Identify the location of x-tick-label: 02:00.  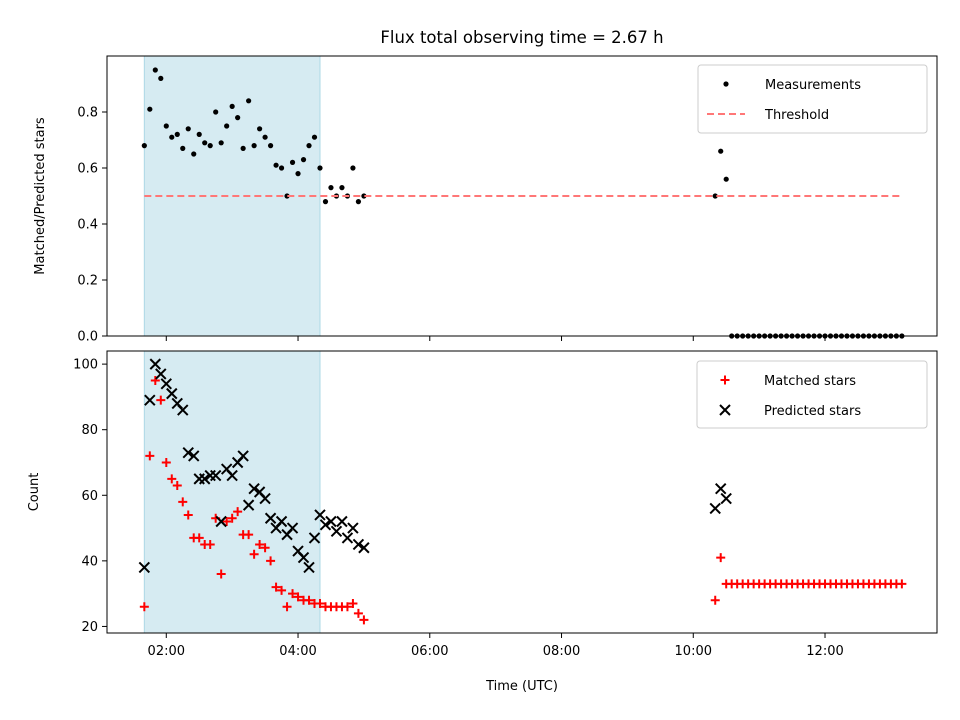
(166, 651).